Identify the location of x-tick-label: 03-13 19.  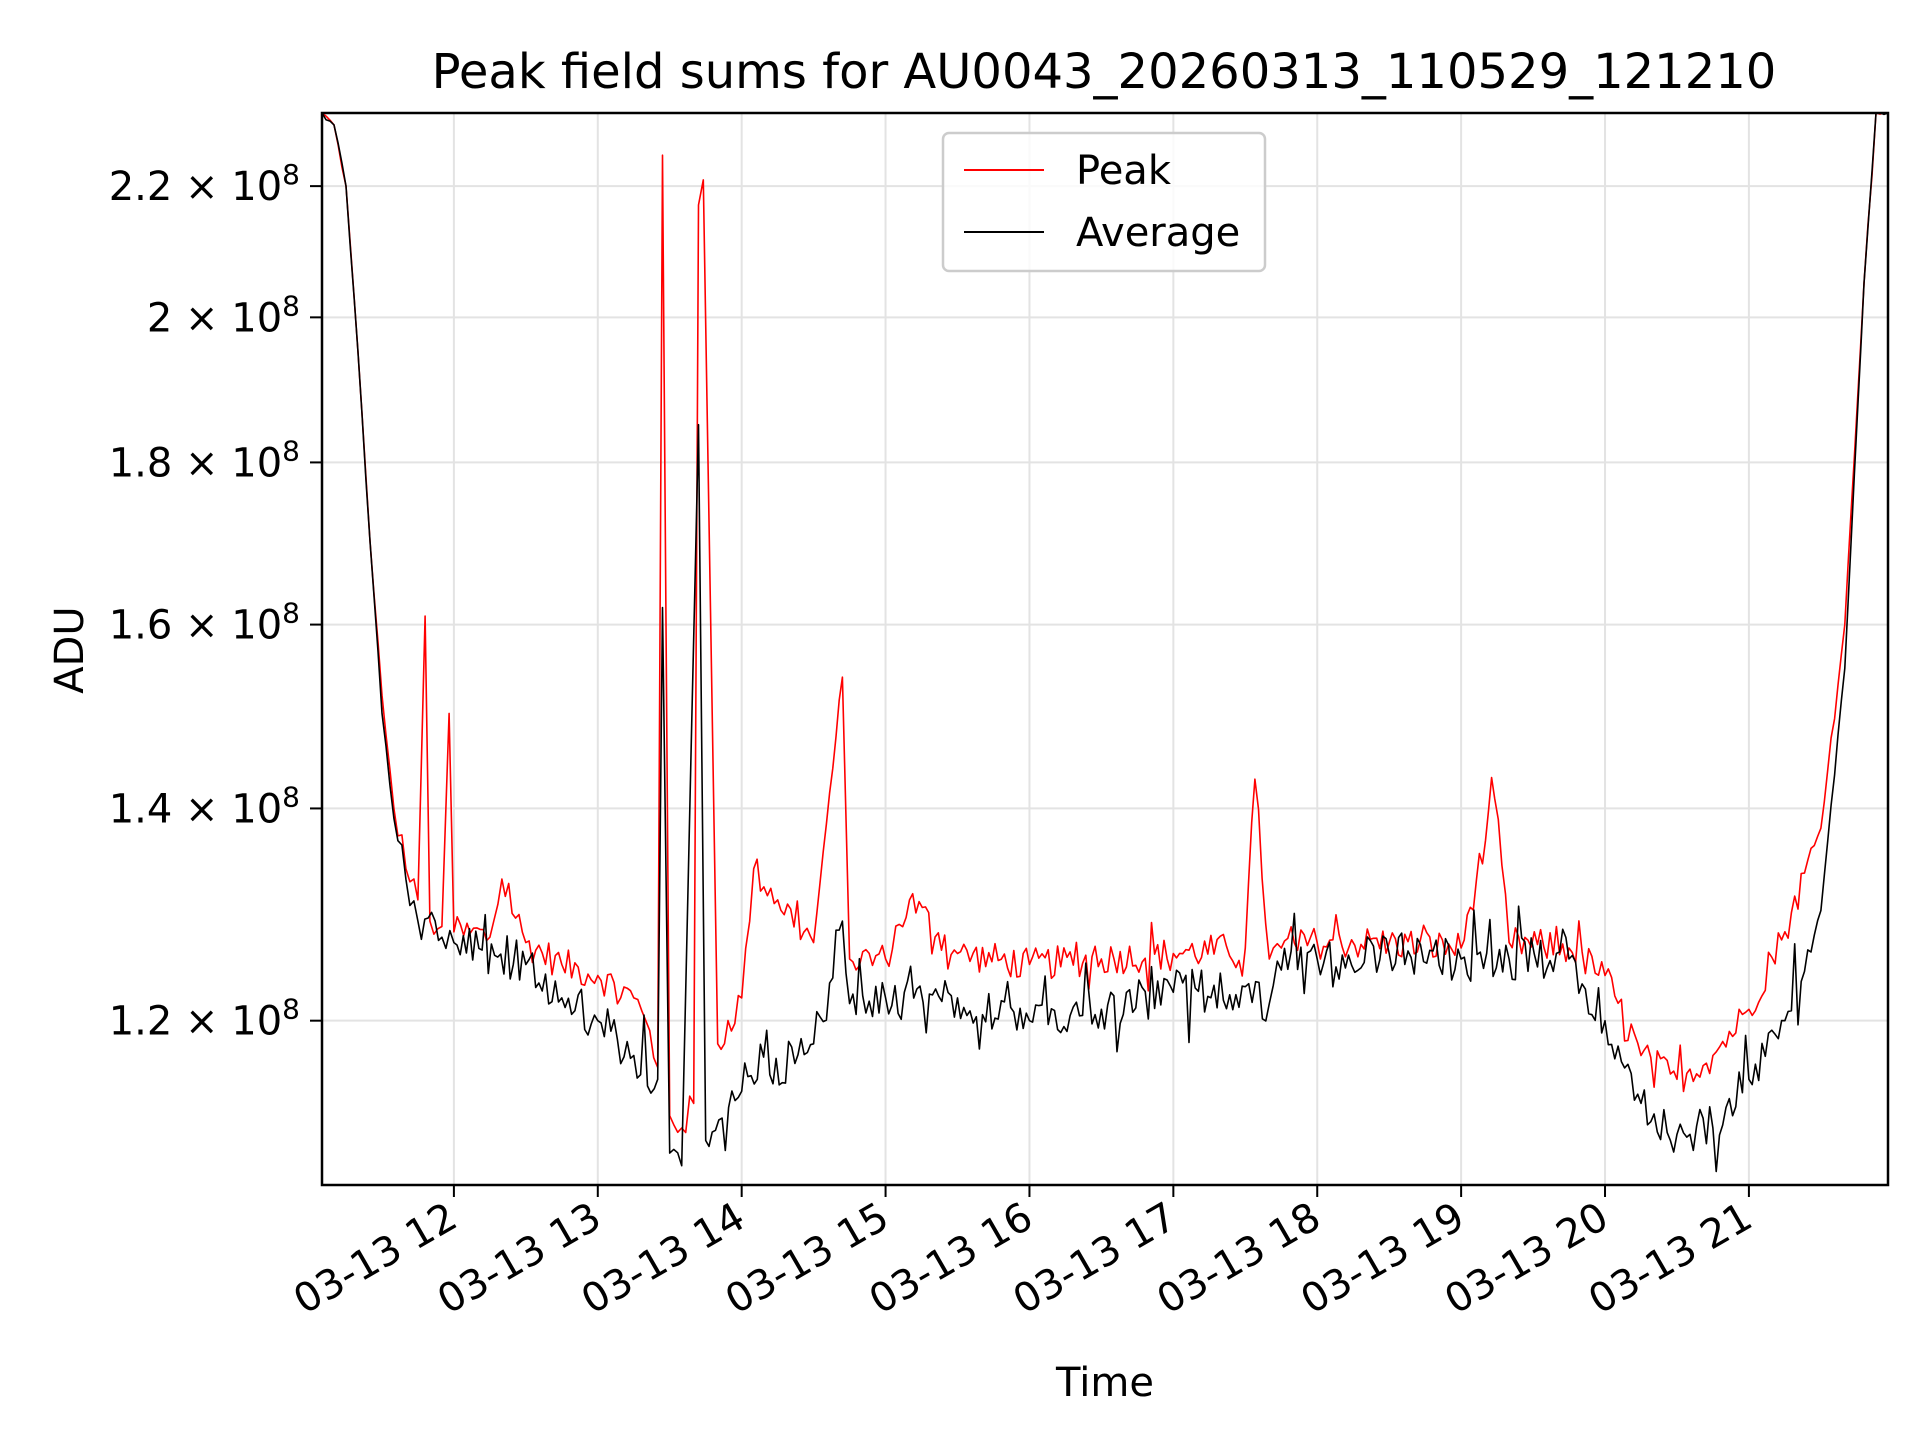
(1382, 1259).